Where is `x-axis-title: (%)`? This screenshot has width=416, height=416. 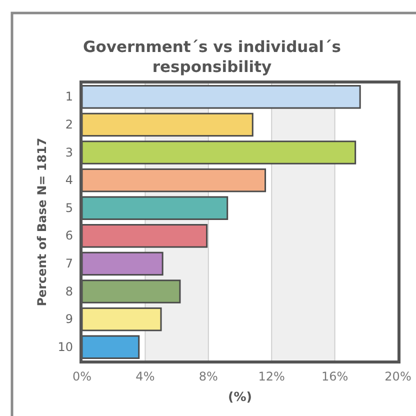
x-axis-title: (%) is located at coordinates (240, 396).